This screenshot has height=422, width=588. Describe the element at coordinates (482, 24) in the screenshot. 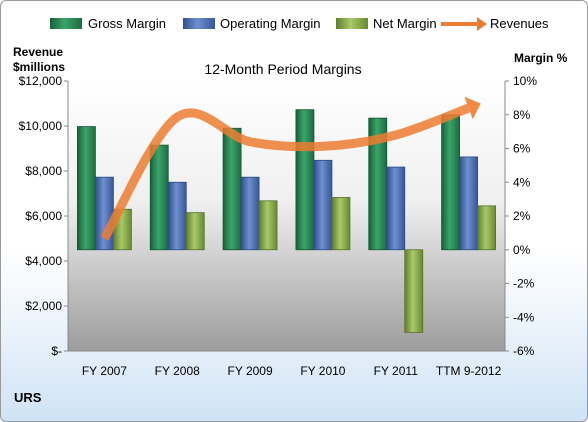

I see `legend-arrow-revenues` at that location.